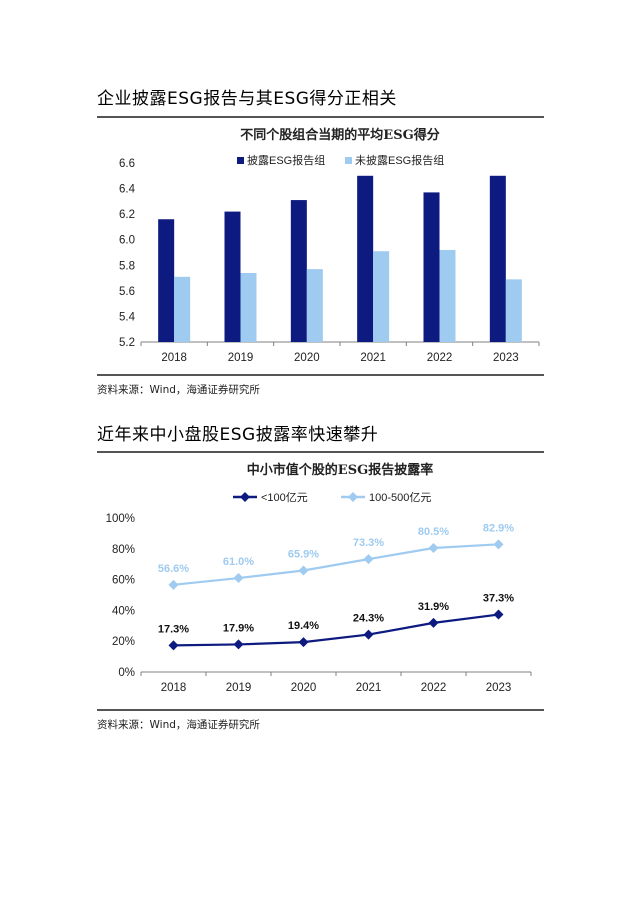  I want to click on legend-label: 披露ESG报告组, so click(286, 160).